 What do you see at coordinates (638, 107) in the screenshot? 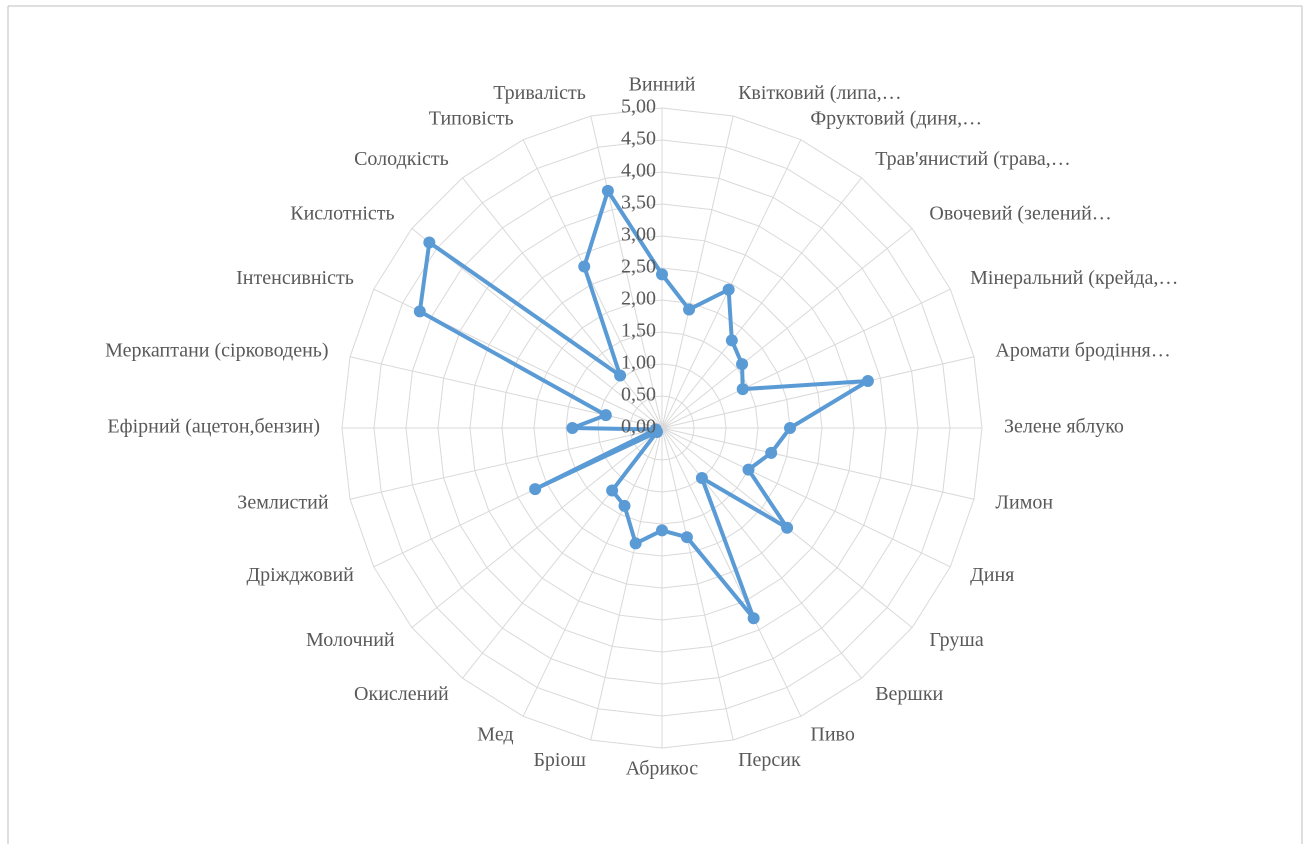
I see `r-tick-label: 5,00` at bounding box center [638, 107].